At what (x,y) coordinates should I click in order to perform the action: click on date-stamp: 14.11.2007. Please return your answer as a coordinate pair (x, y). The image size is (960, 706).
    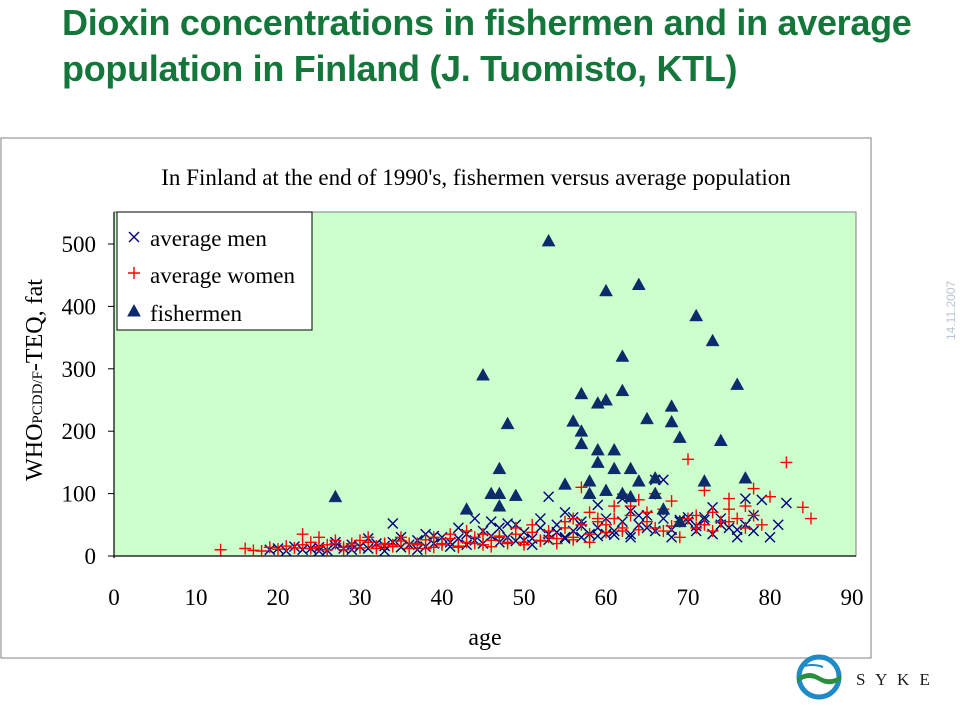
    Looking at the image, I should click on (951, 310).